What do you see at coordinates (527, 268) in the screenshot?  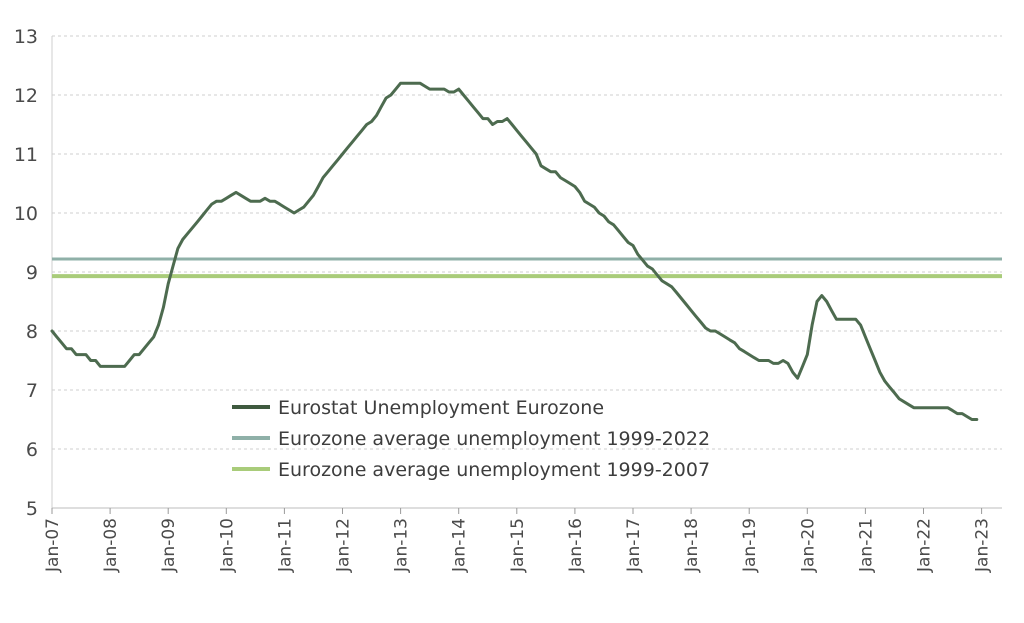 I see `reference-lines` at bounding box center [527, 268].